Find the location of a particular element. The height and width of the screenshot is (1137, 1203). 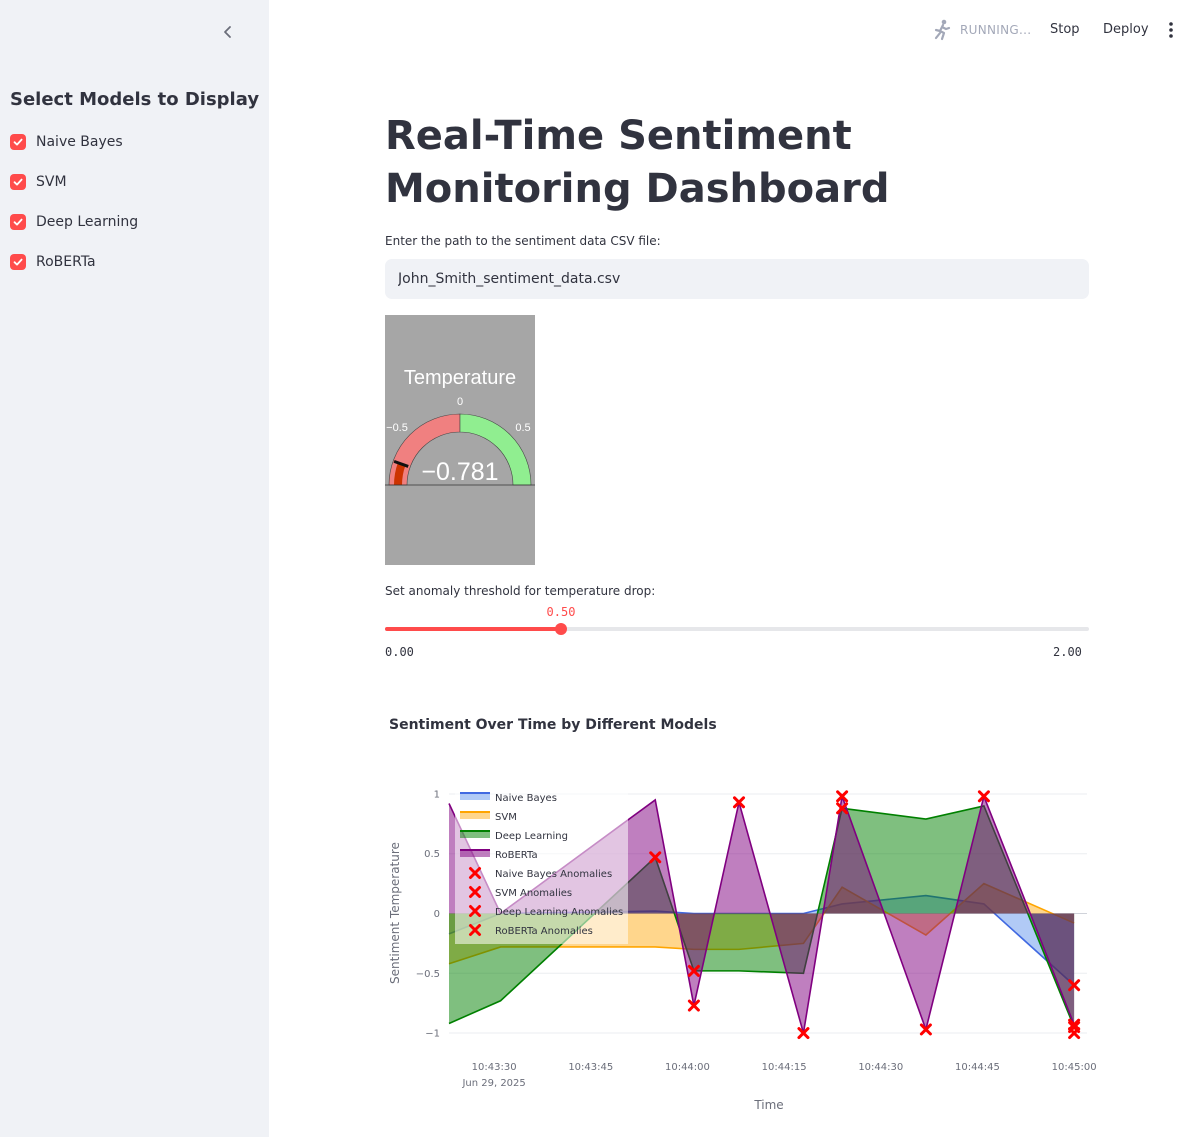

threshold-slider is located at coordinates (737, 629).